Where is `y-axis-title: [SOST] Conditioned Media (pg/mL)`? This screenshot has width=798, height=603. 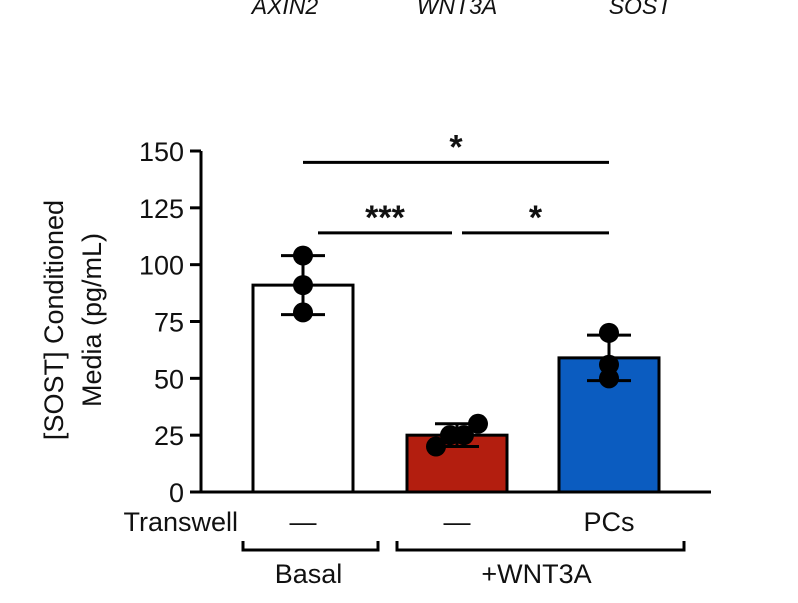
y-axis-title: [SOST] Conditioned Media (pg/mL) is located at coordinates (73, 320).